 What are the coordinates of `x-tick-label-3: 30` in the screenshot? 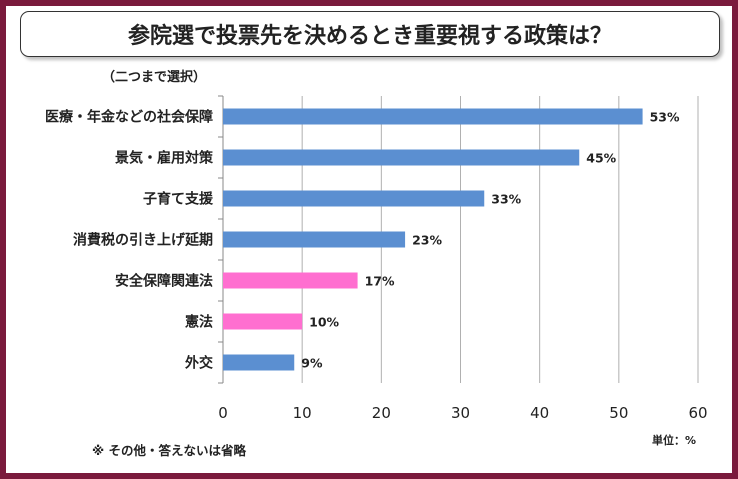 It's located at (460, 413).